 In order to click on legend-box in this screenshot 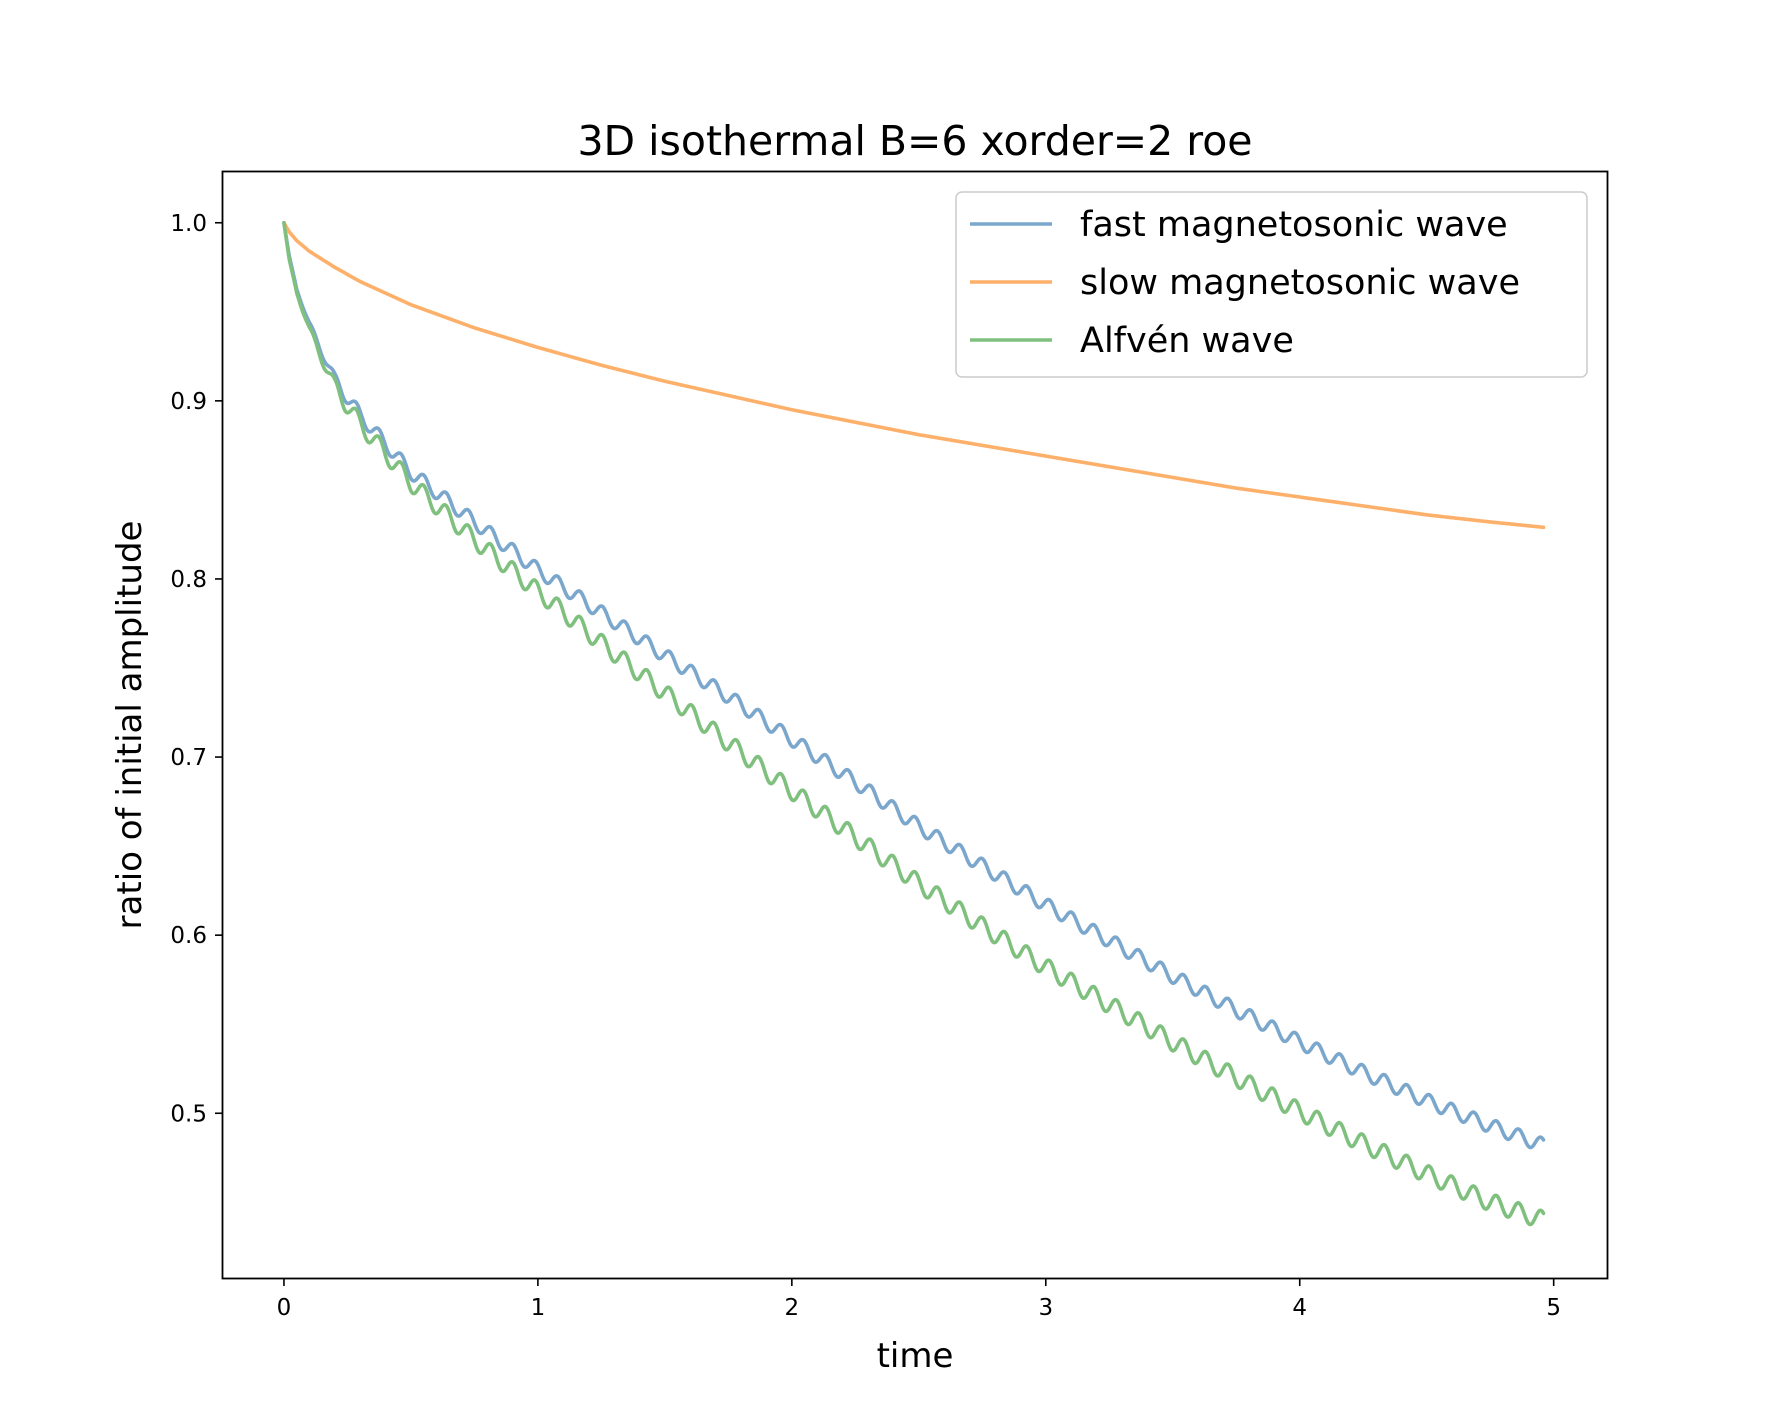, I will do `click(1271, 284)`.